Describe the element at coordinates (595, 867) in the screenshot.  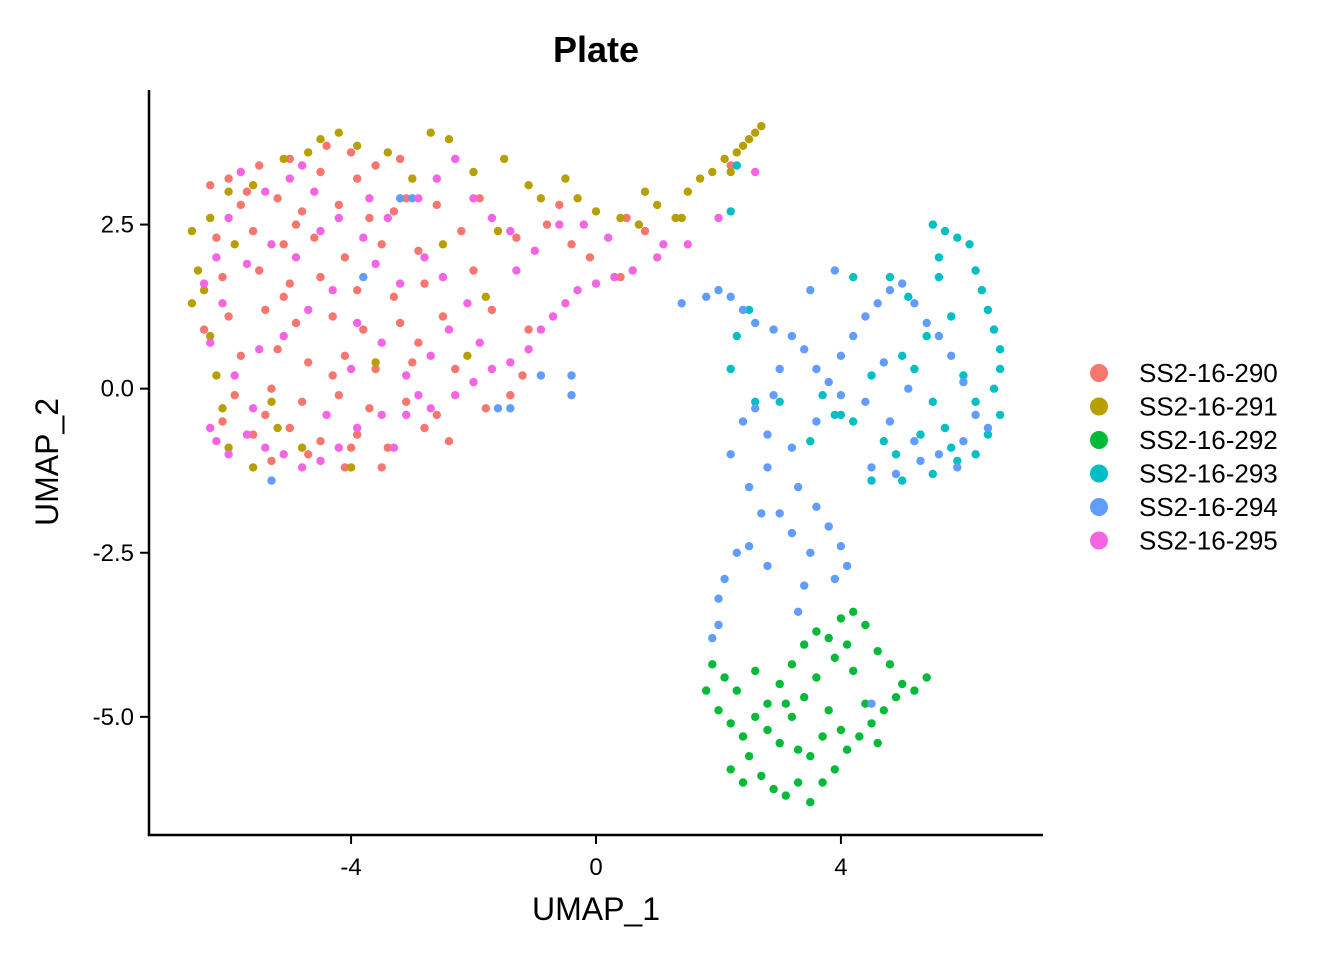
I see `x-tick-label-1: 0` at that location.